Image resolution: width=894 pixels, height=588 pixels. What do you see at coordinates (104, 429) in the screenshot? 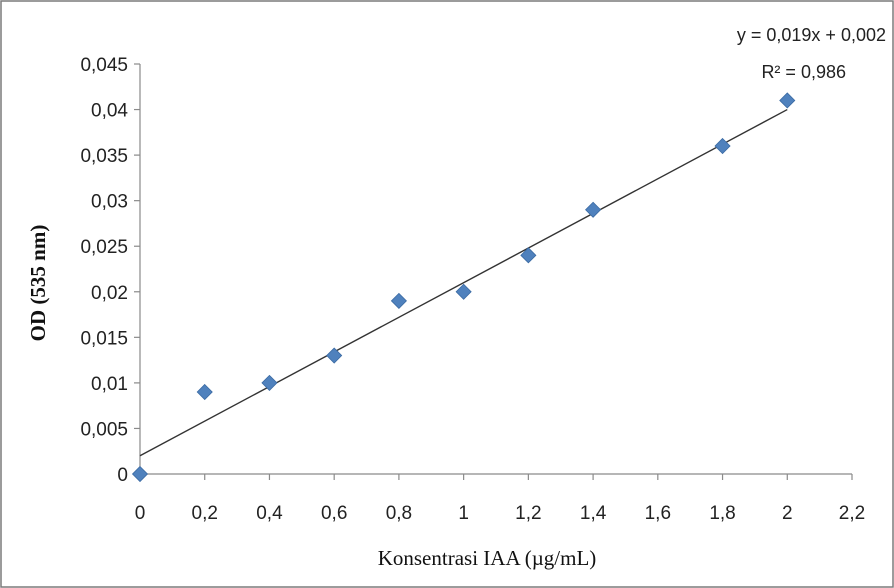
I see `y-tick-label: 0,005` at bounding box center [104, 429].